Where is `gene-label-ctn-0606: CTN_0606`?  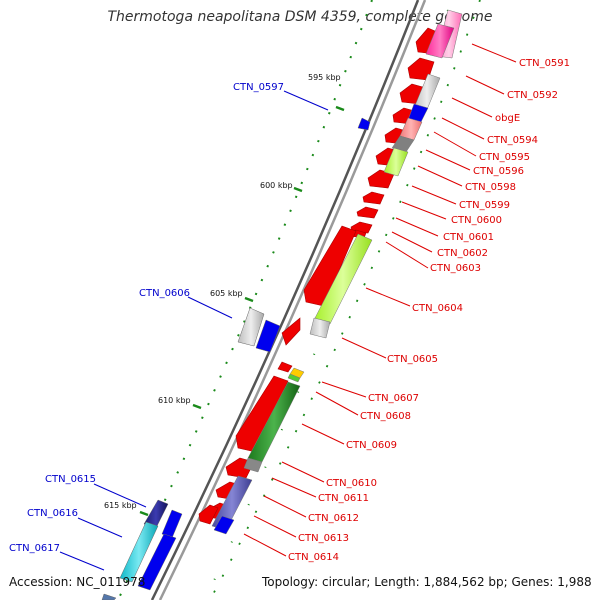 gene-label-ctn-0606: CTN_0606 is located at coordinates (164, 293).